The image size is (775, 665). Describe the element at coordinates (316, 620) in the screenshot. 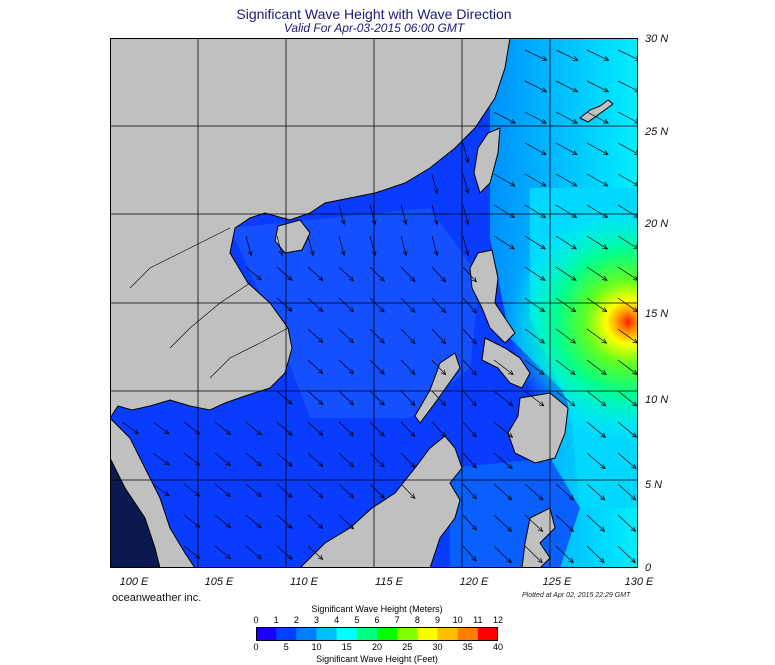

I see `colorbar-meters-tick: 3` at that location.